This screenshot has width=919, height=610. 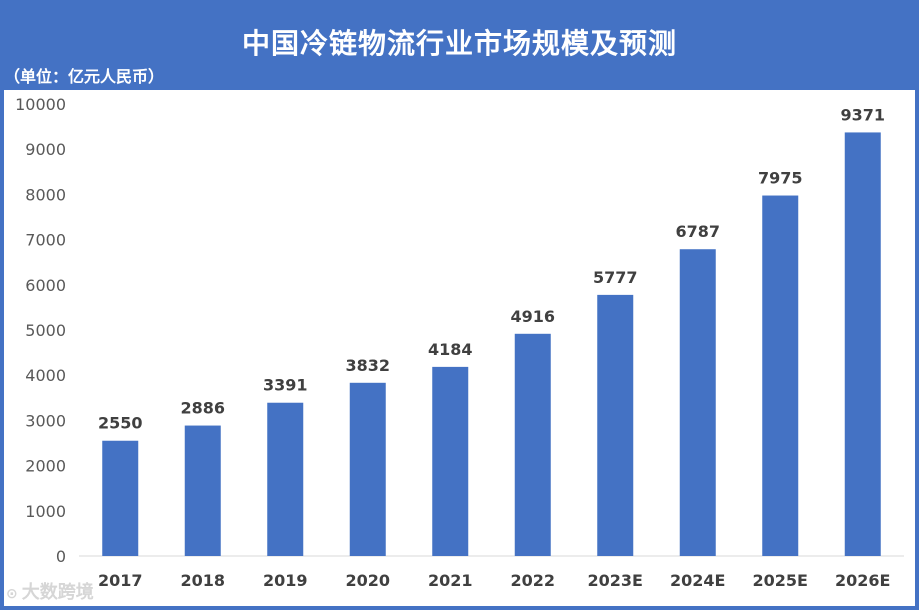 I want to click on x-tick-label-2018: 2018, so click(x=202, y=580).